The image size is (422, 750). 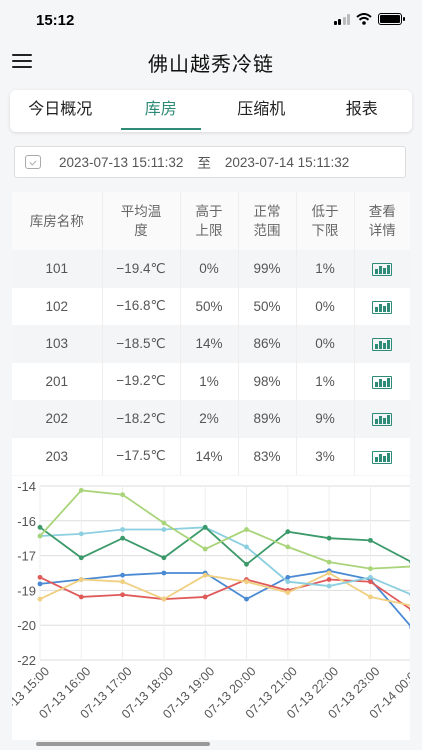 I want to click on date-separator: 至, so click(x=204, y=163).